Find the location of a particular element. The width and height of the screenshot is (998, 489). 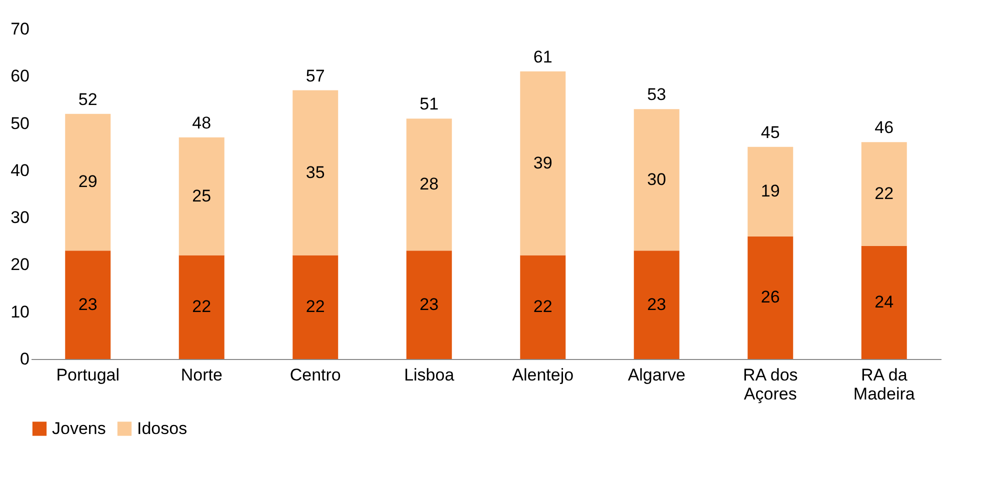

total-label: 51 is located at coordinates (429, 104).